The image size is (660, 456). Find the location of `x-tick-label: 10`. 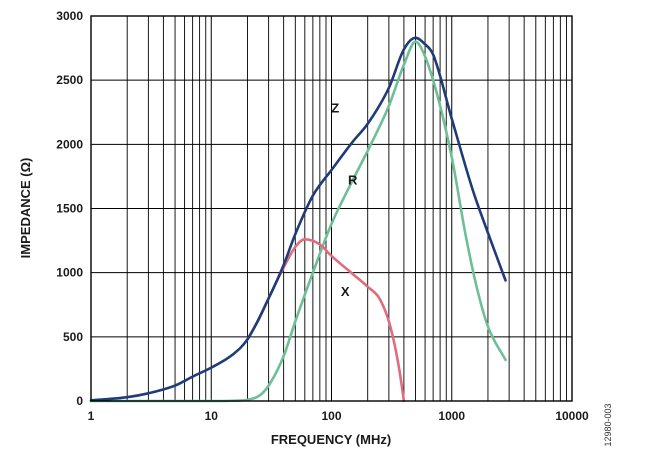

x-tick-label: 10 is located at coordinates (212, 416).